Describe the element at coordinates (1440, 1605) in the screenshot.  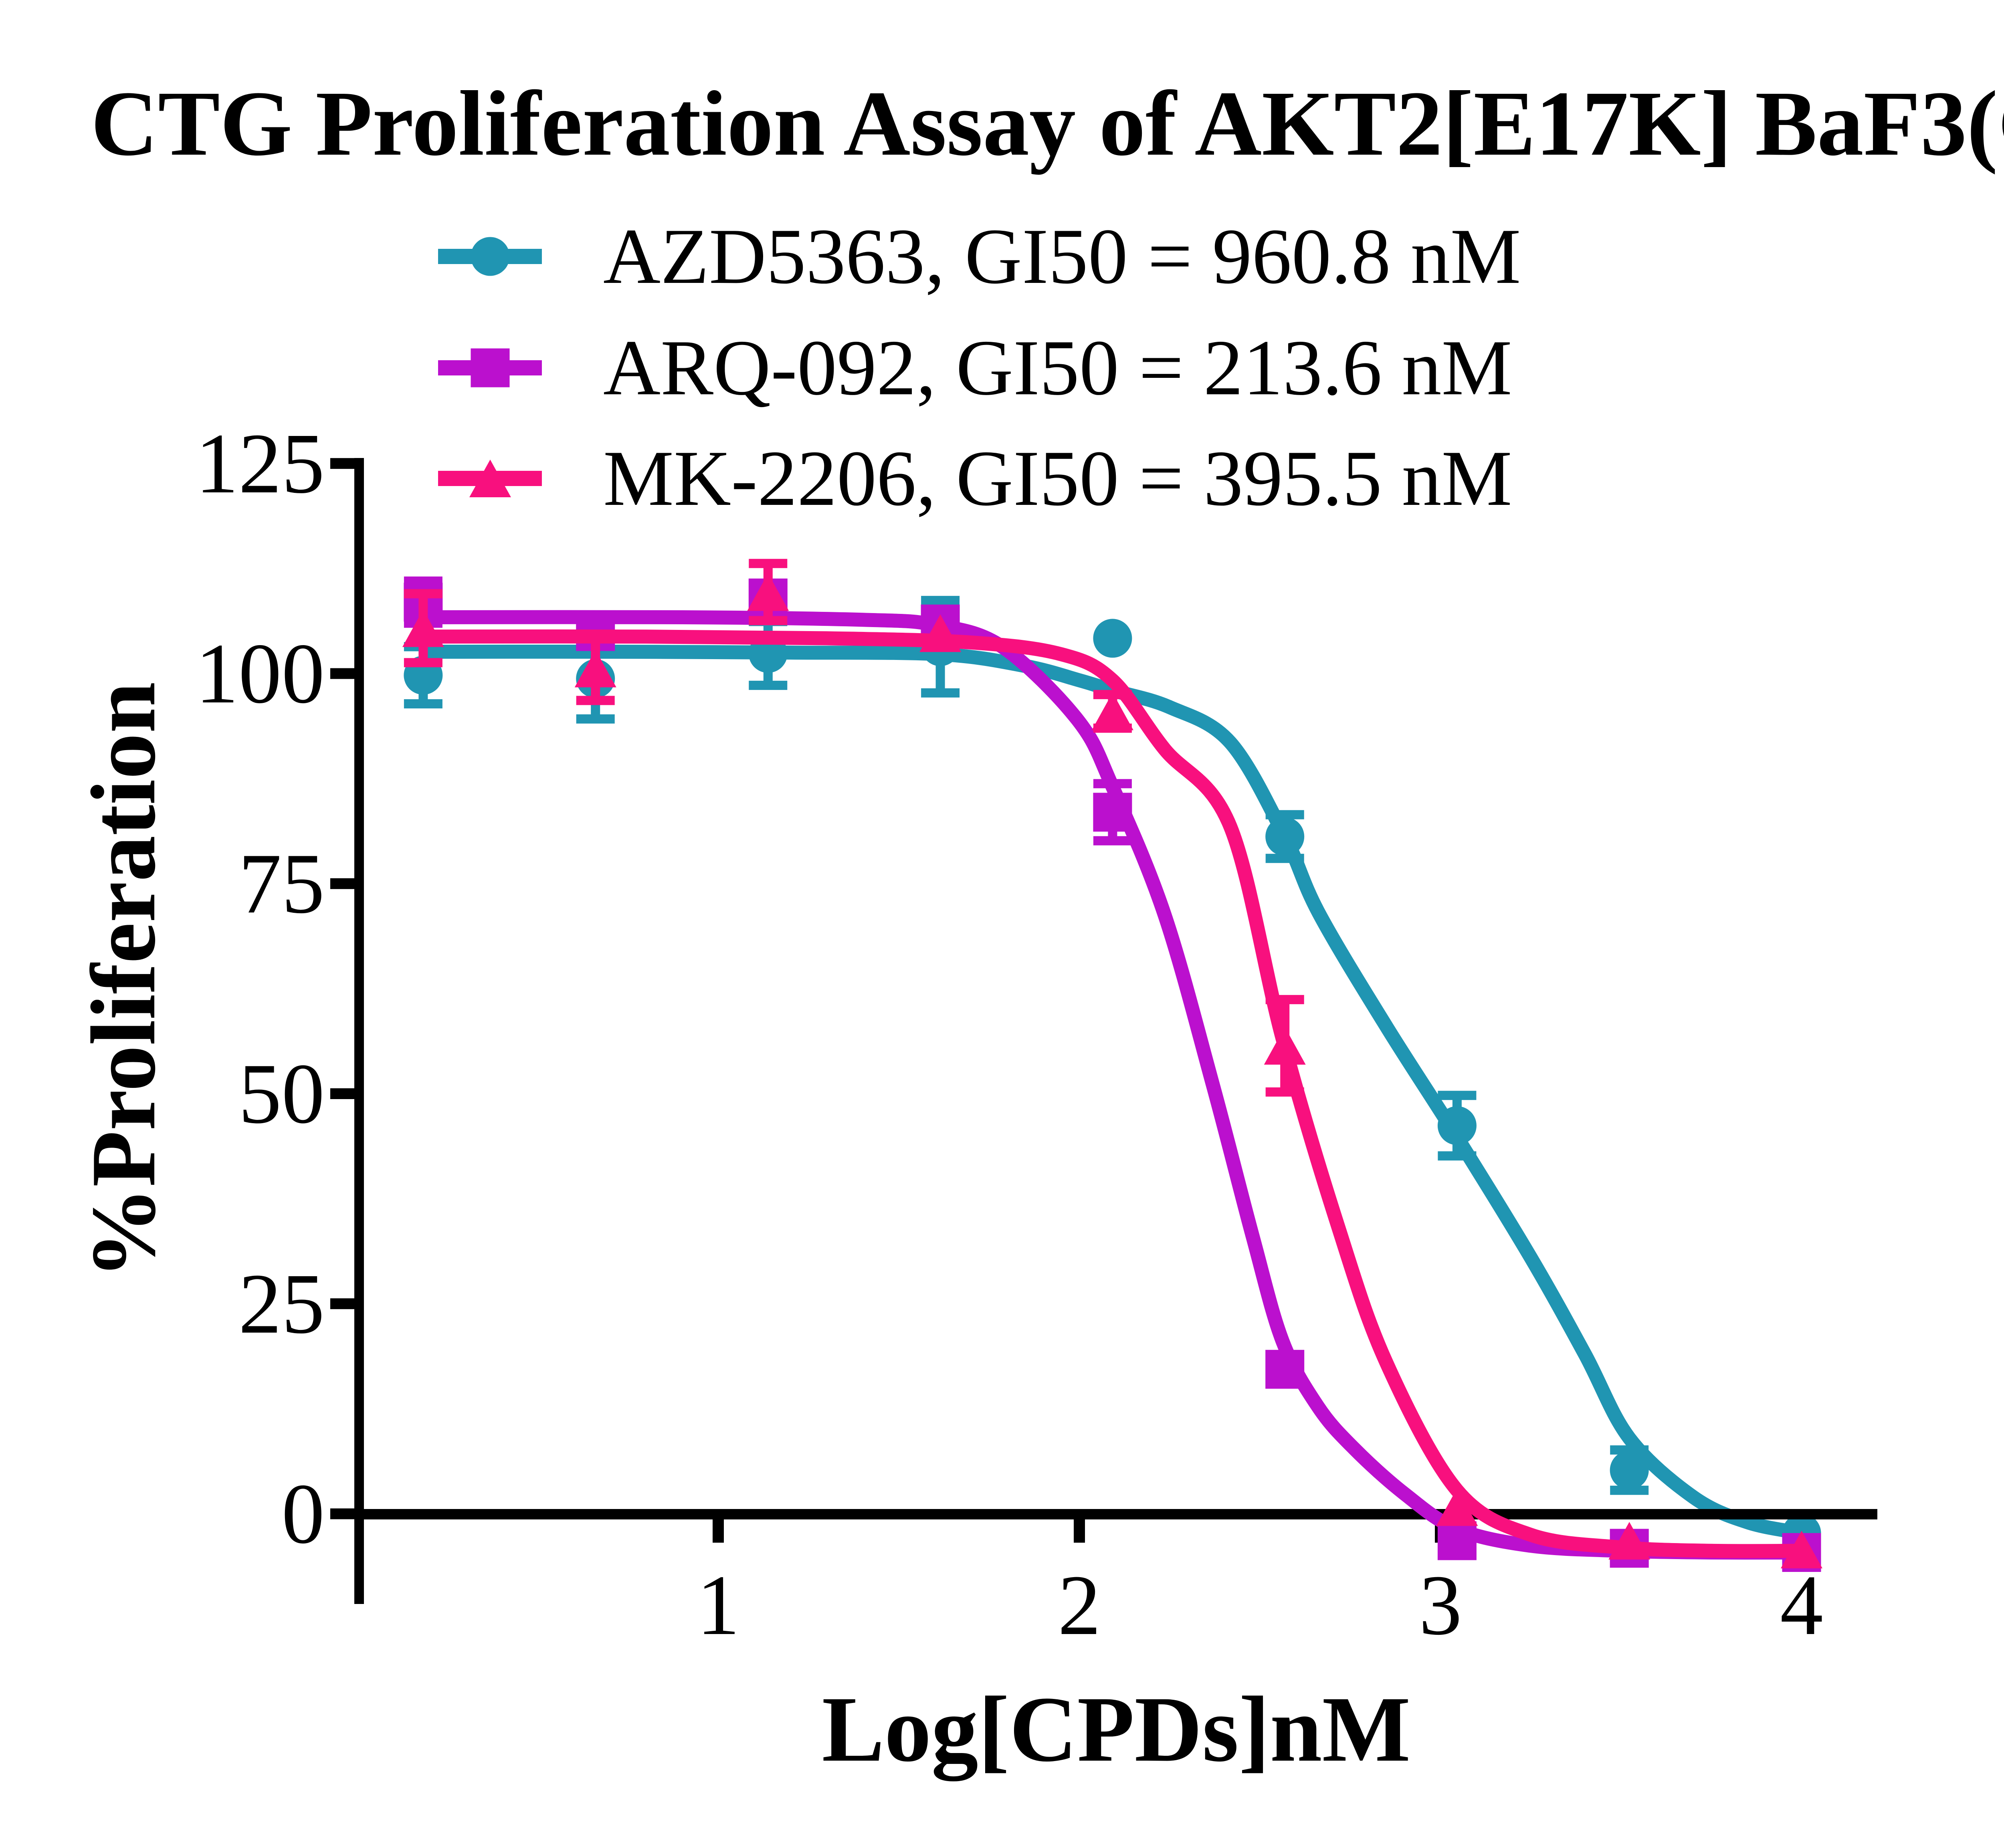
I see `svg-text: 3` at that location.